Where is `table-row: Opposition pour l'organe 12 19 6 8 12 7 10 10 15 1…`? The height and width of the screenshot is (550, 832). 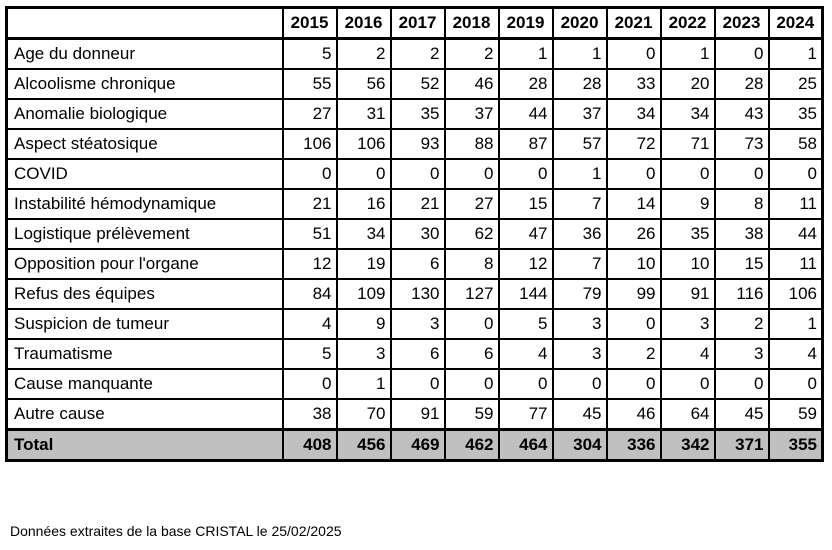
table-row: Opposition pour l'organe 12 19 6 8 12 7 10 10 15 1… is located at coordinates (414, 264).